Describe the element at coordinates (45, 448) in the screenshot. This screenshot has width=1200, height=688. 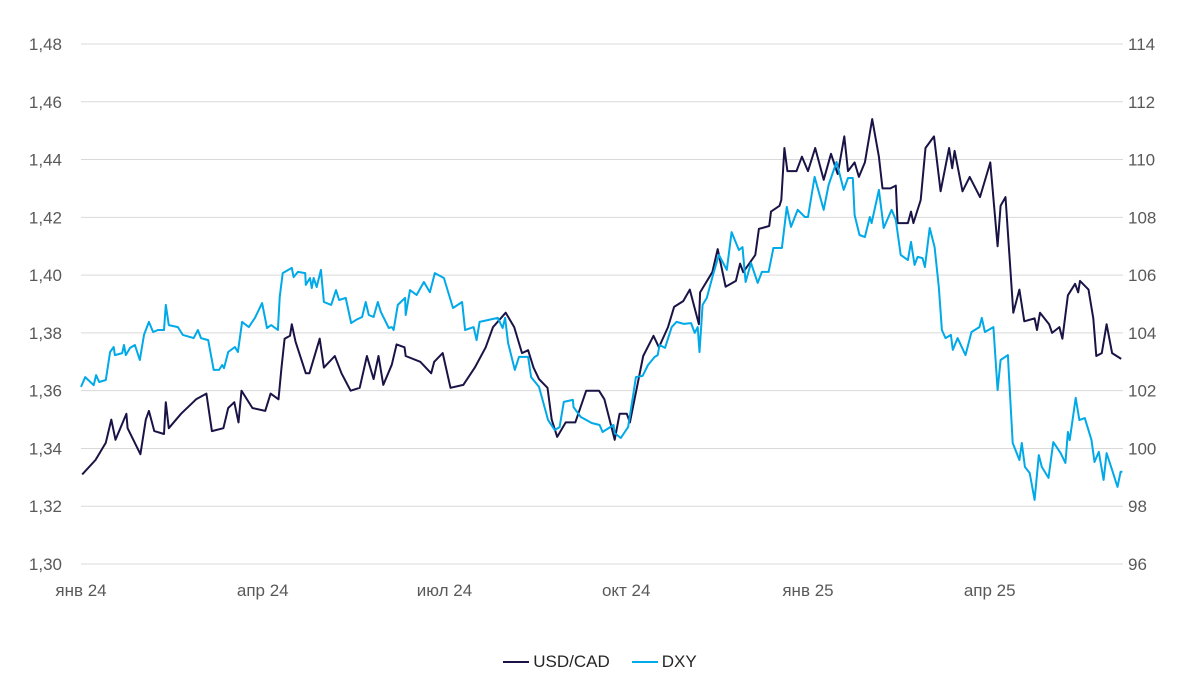
I see `left-y-tick-label: 1,34` at that location.